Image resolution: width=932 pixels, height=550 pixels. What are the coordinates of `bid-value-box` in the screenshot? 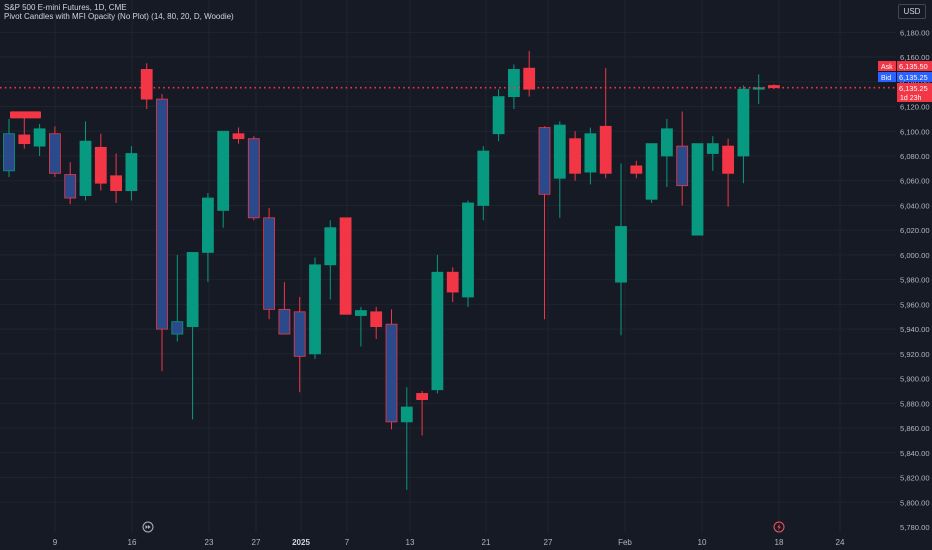 It's located at (914, 77).